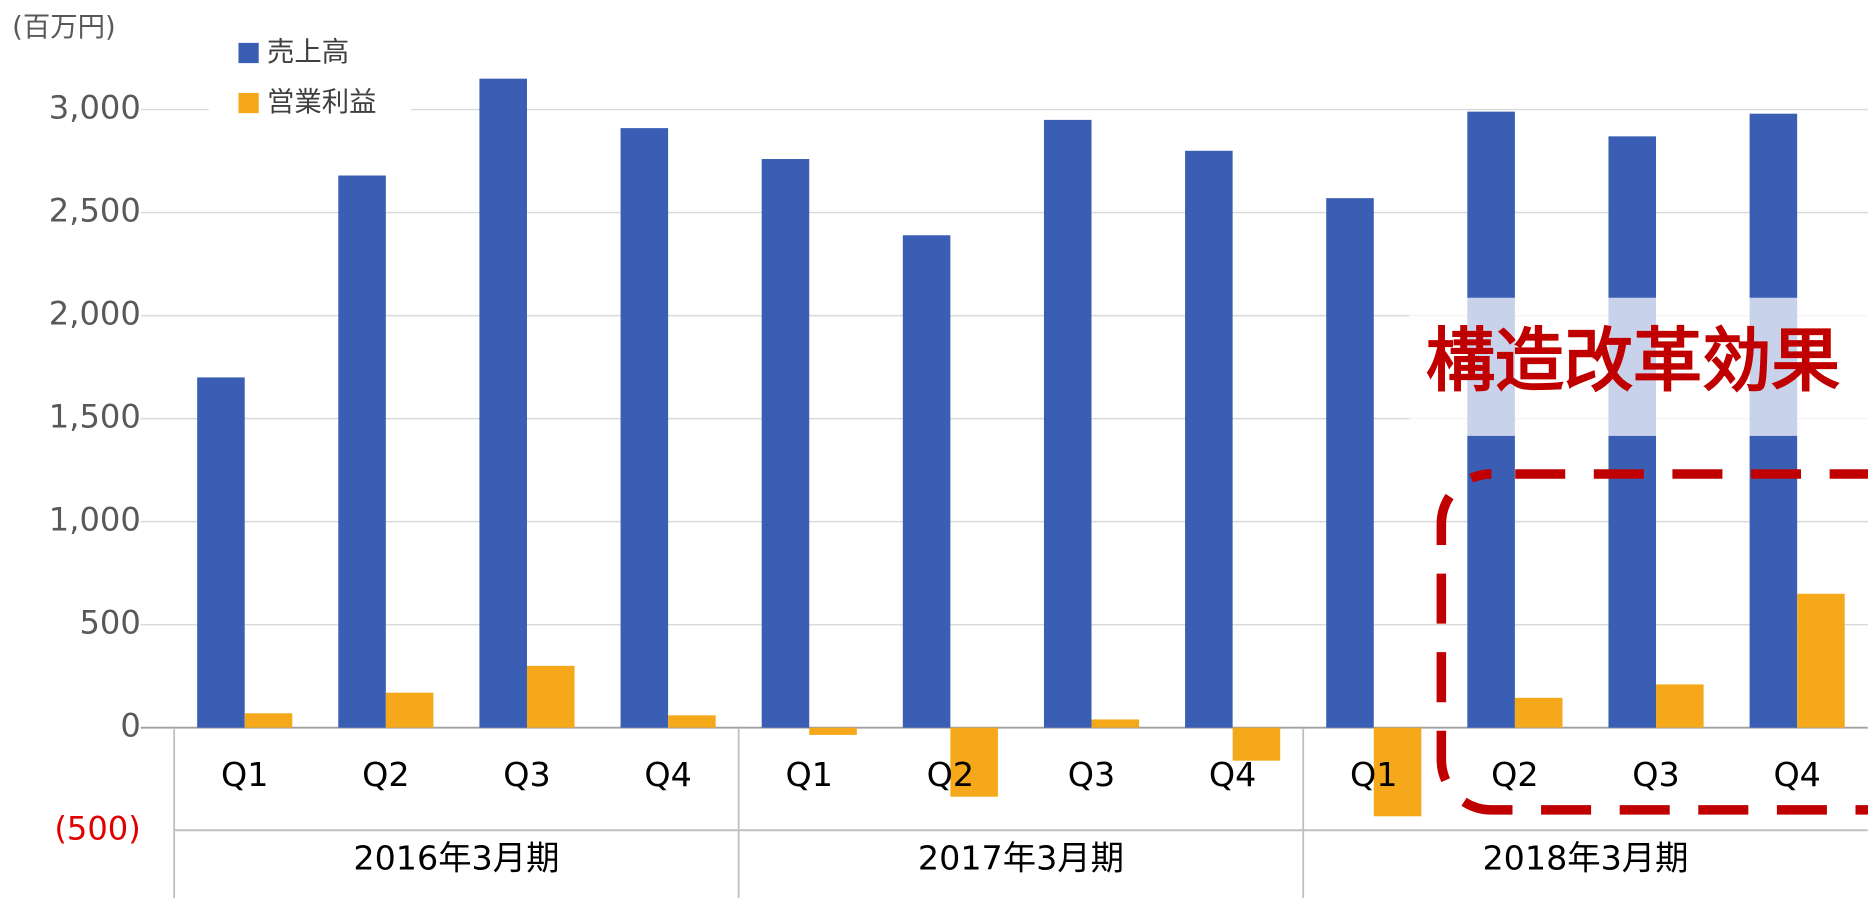 The height and width of the screenshot is (898, 1868). What do you see at coordinates (64, 27) in the screenshot?
I see `y-axis-label: (百万円)` at bounding box center [64, 27].